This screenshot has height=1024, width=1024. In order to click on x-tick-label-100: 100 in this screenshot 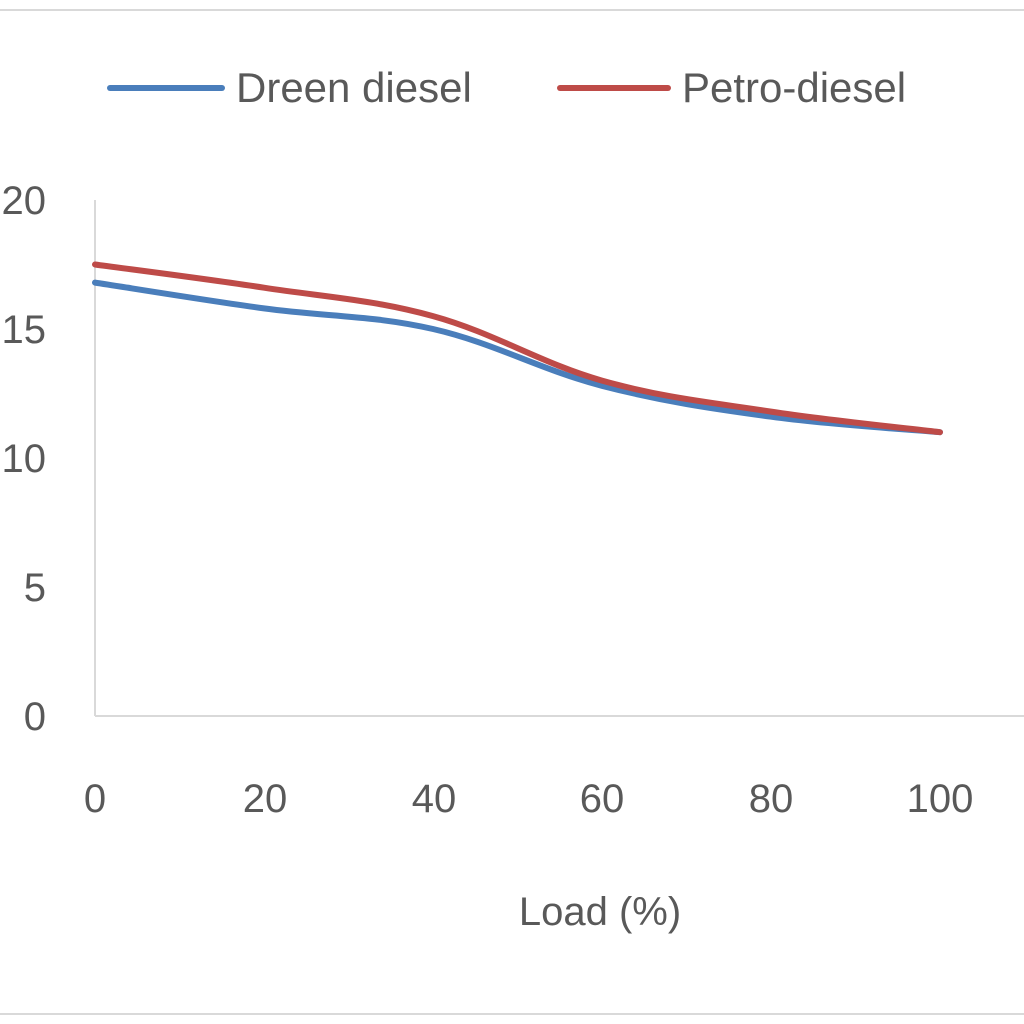, I will do `click(940, 799)`.